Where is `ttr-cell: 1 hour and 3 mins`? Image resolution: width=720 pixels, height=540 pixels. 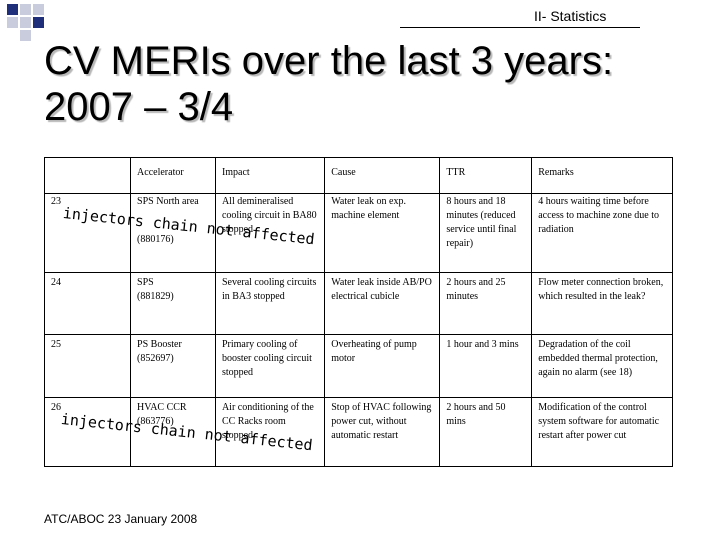 ttr-cell: 1 hour and 3 mins is located at coordinates (486, 366).